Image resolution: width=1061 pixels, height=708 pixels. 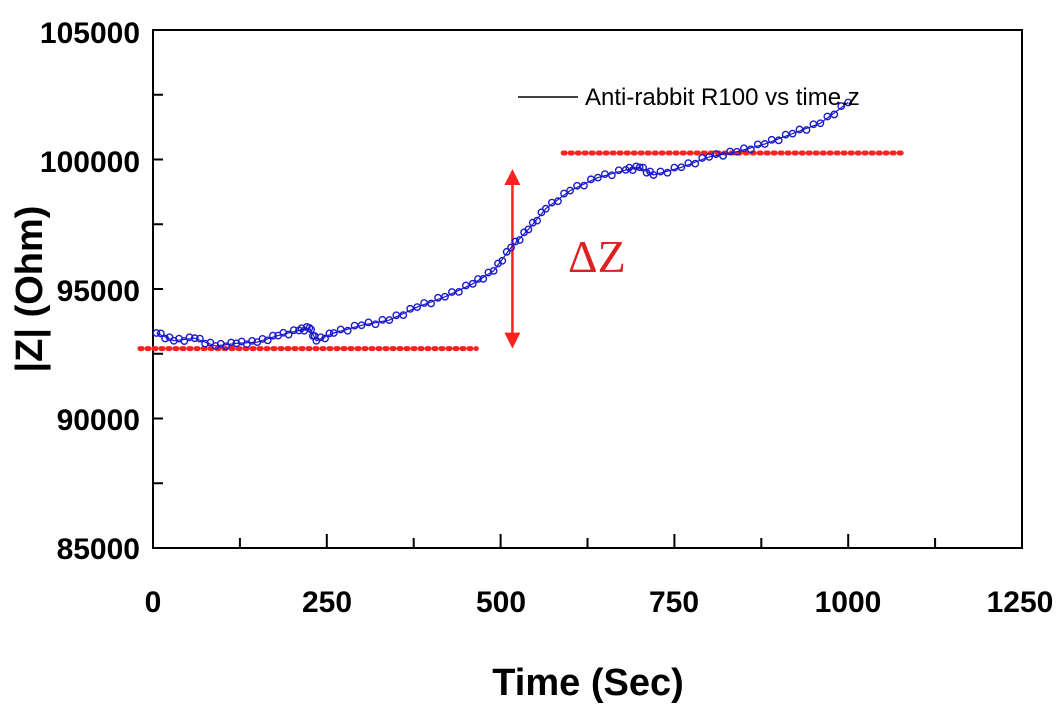 What do you see at coordinates (597, 256) in the screenshot?
I see `delta-z-label: ΔZ` at bounding box center [597, 256].